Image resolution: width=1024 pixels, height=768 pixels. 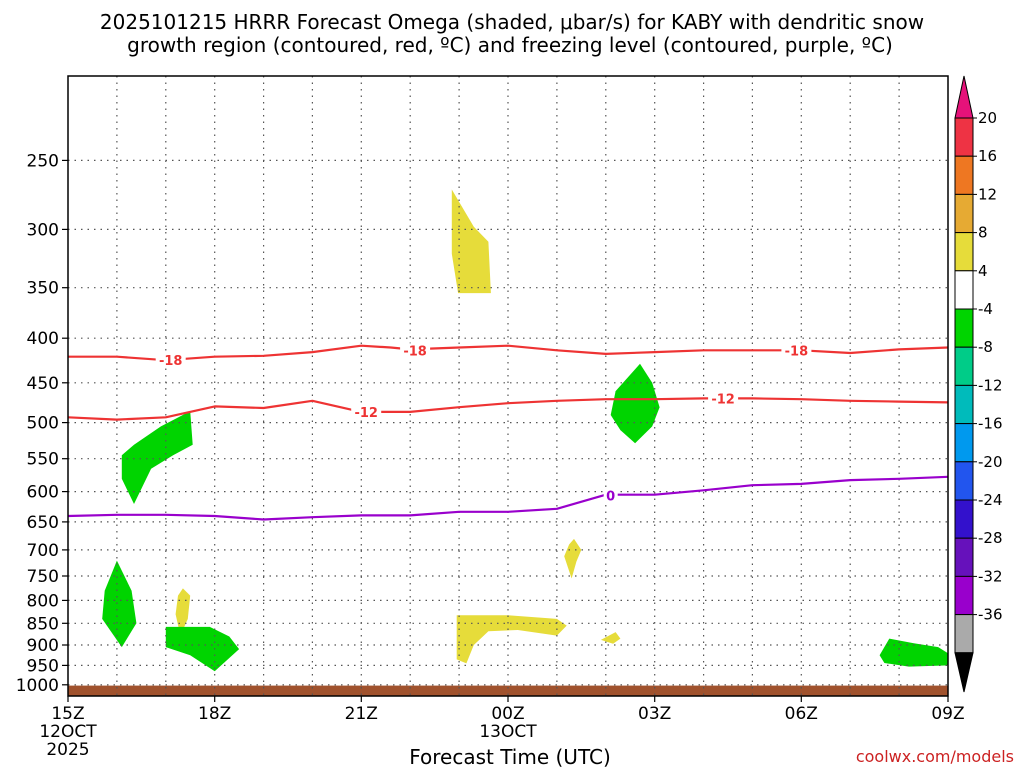 What do you see at coordinates (801, 714) in the screenshot?
I see `x-tick-label-5: 06Z` at bounding box center [801, 714].